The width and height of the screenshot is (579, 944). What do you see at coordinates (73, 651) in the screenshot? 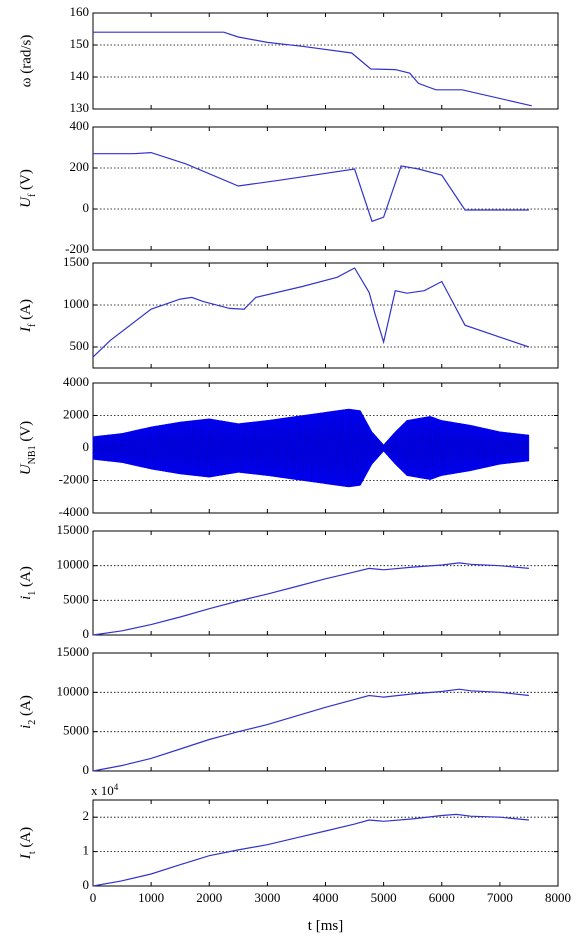
I see `y-tick-label-6-4: 15000` at bounding box center [73, 651].